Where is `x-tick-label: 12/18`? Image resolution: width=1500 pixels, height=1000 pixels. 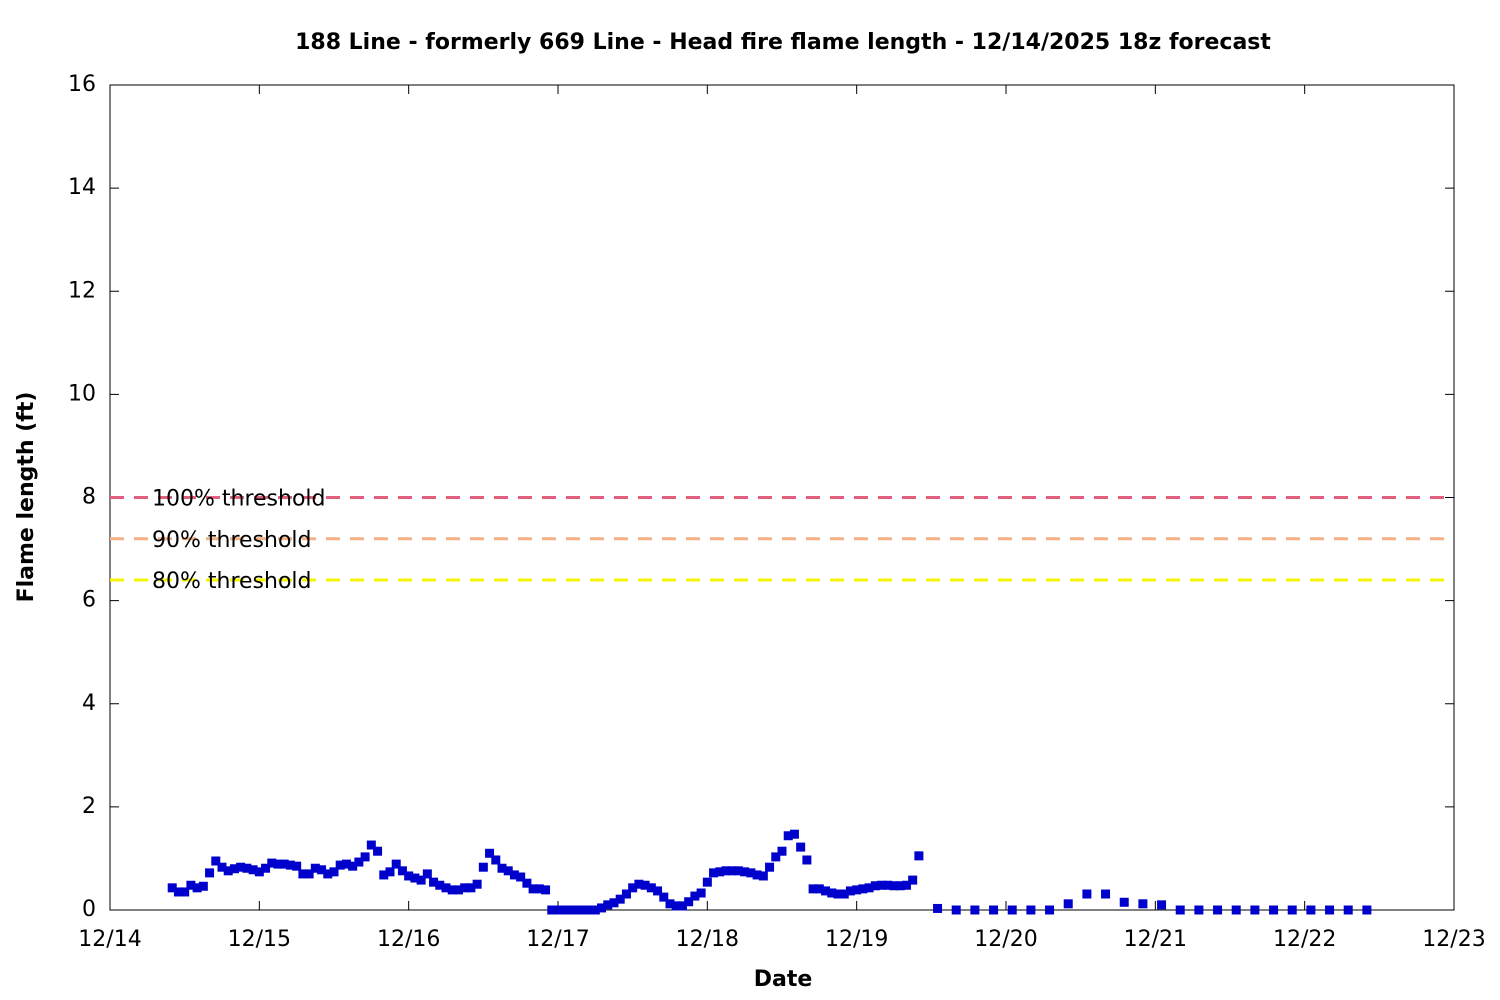 x-tick-label: 12/18 is located at coordinates (707, 939).